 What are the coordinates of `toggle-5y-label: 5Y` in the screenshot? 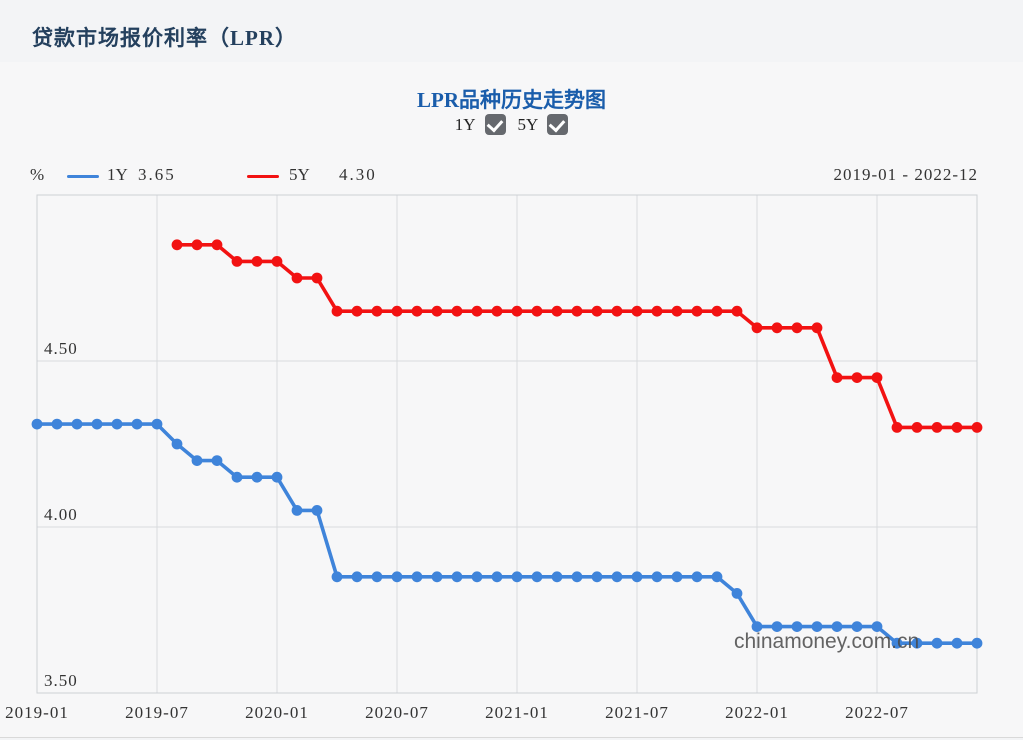 It's located at (528, 124).